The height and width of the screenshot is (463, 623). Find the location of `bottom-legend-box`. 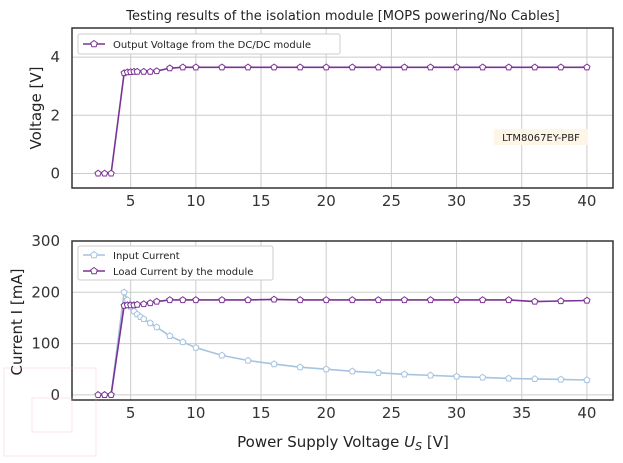

bottom-legend-box is located at coordinates (175, 263).